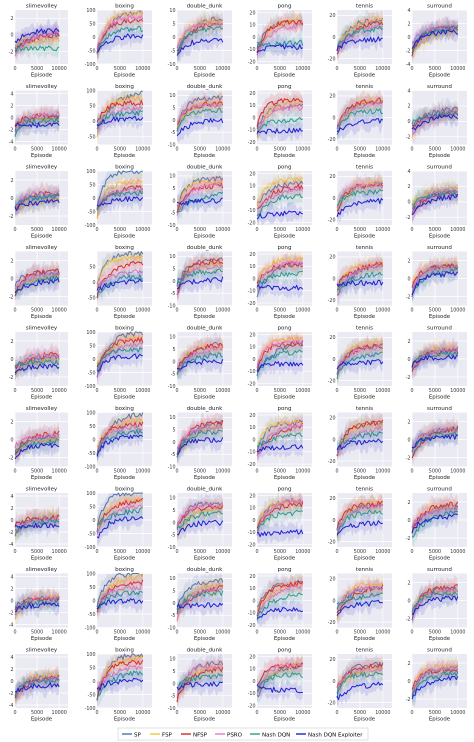 This screenshot has width=474, height=742. Describe the element at coordinates (335, 736) in the screenshot. I see `legend-label-nash-dqn-exploiter: Nash DQN Exploiter` at that location.